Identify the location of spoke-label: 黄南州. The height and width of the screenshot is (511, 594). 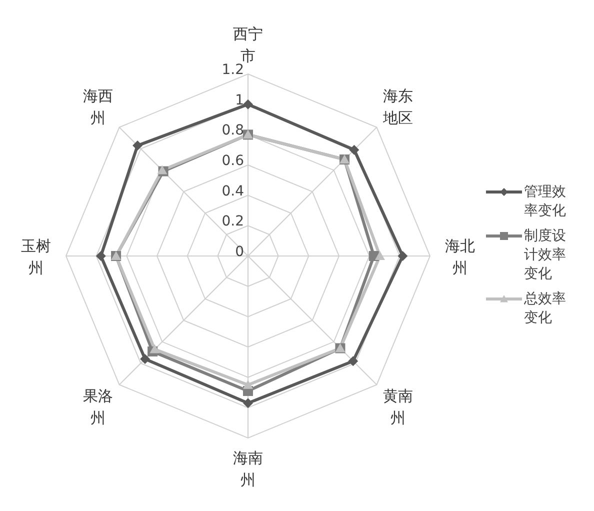
(397, 406).